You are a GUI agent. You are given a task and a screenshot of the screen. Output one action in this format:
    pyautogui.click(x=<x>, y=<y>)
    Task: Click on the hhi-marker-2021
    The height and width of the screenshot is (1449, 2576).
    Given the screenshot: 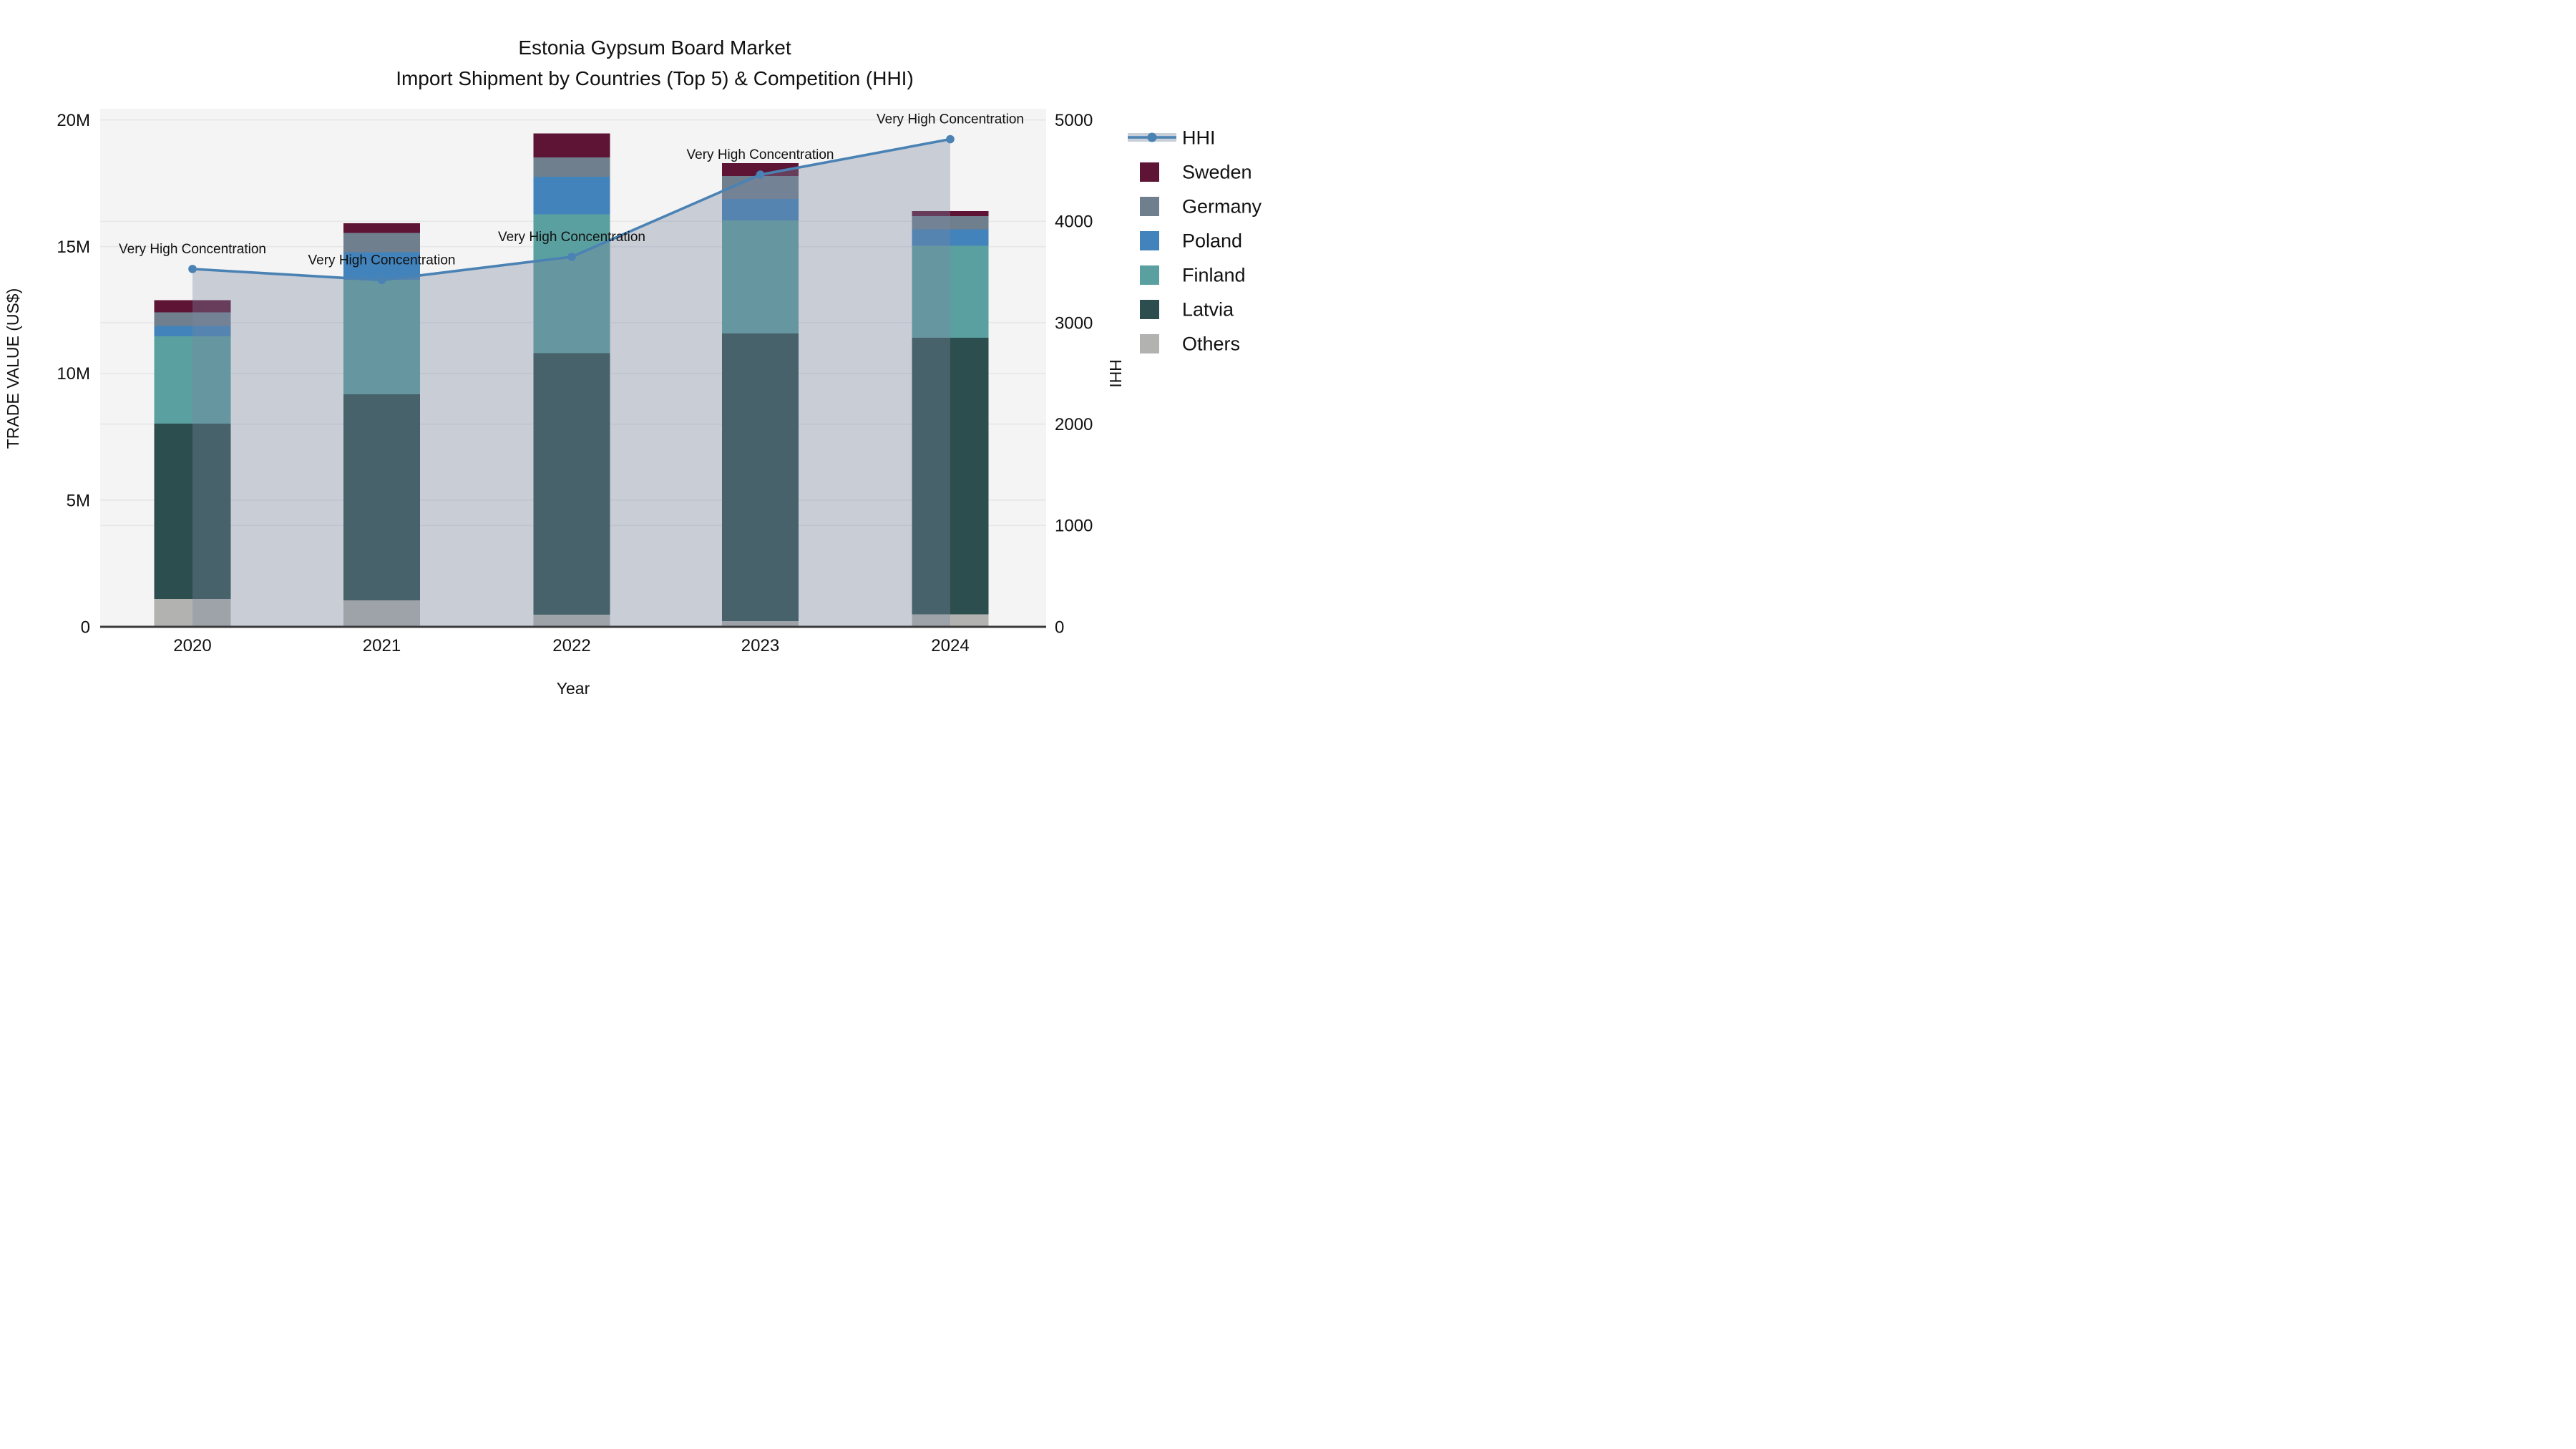 What is the action you would take?
    pyautogui.click(x=381, y=280)
    